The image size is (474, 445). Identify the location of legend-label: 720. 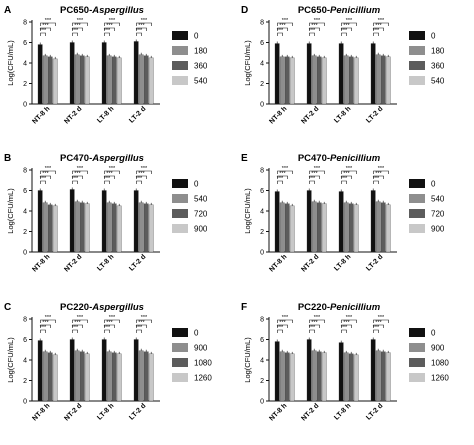
(201, 214).